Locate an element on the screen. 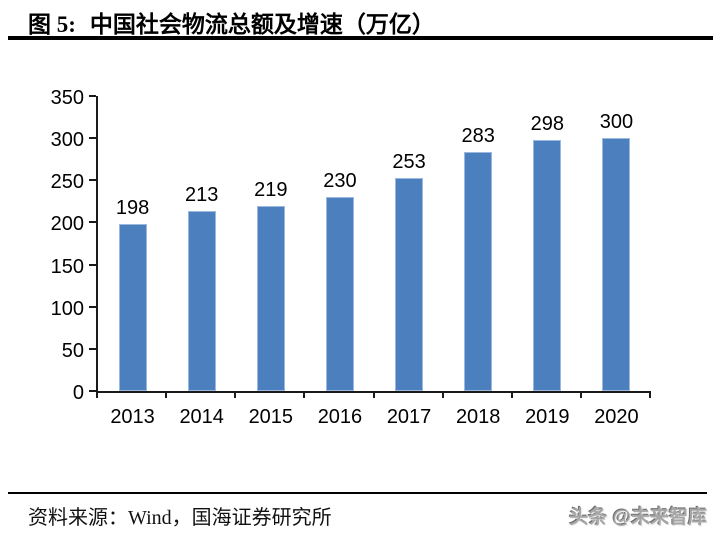  bar-value-label: 230 is located at coordinates (340, 181).